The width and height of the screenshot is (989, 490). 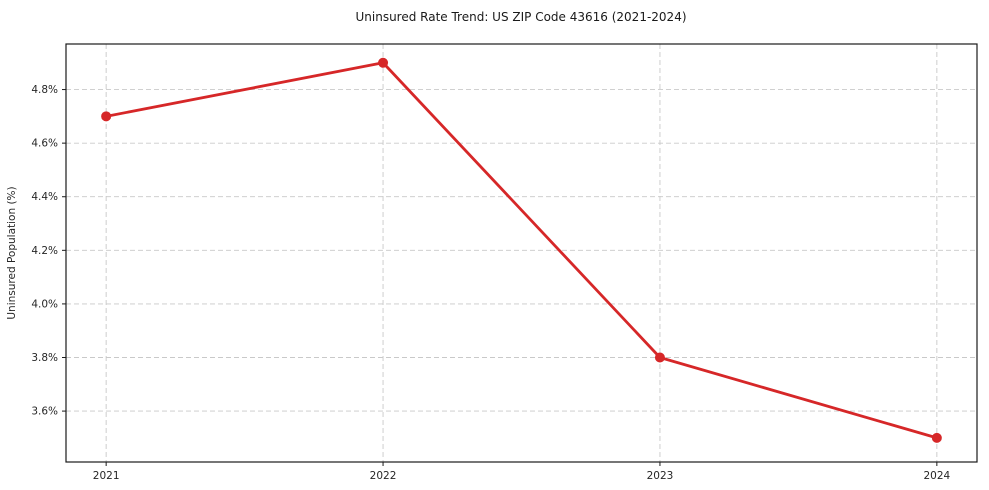 What do you see at coordinates (44, 90) in the screenshot?
I see `y-tick-label: 4.8%` at bounding box center [44, 90].